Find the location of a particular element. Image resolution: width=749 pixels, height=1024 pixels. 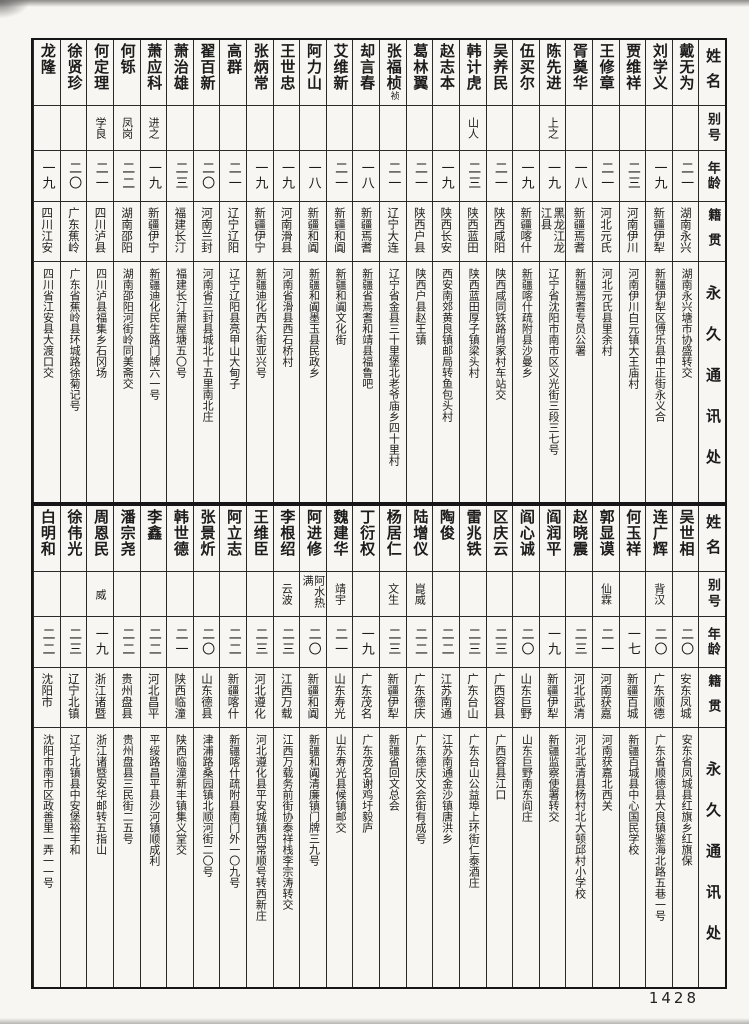

person-native-cell: 广西容县 is located at coordinates (499, 698).